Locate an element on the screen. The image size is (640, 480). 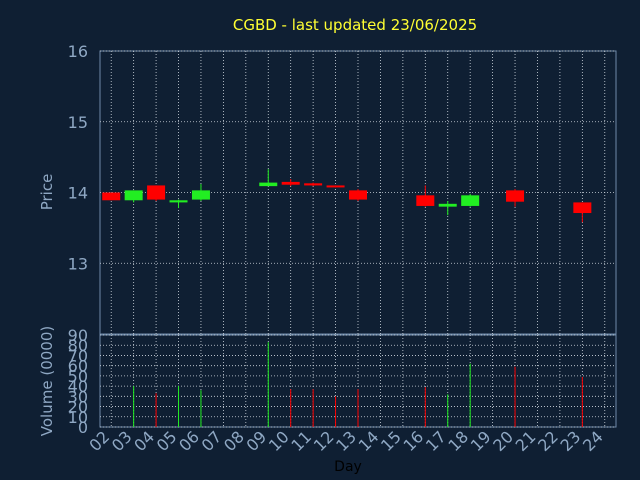
price-tick-label: 14 is located at coordinates (78, 193).